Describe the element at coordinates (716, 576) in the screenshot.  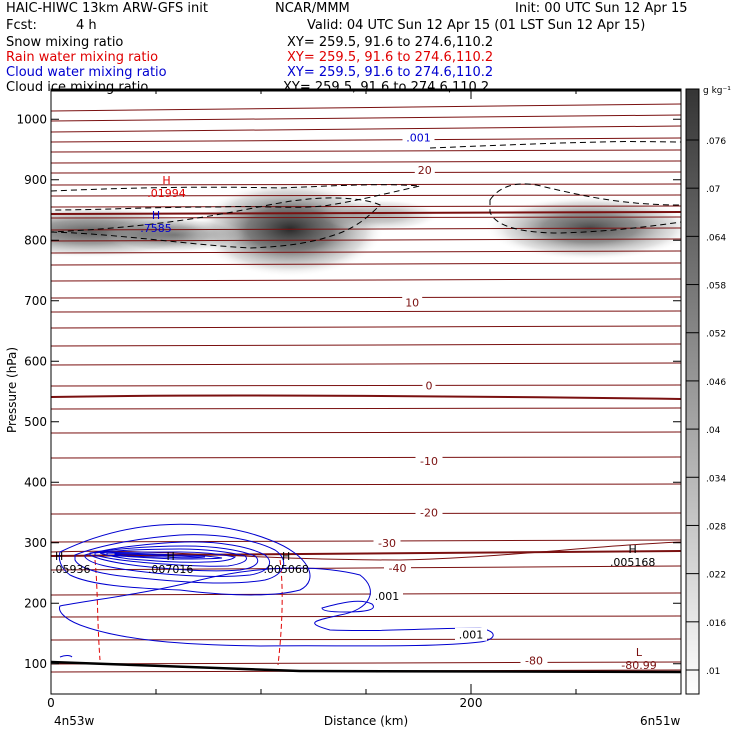
I see `colorbar-tick-label: .022` at that location.